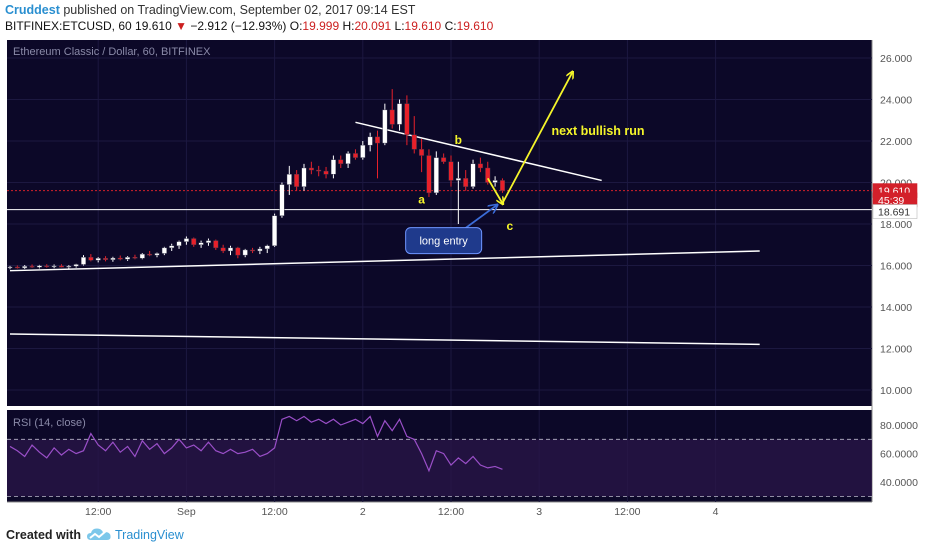  Describe the element at coordinates (149, 535) in the screenshot. I see `tradingview-brand: TradingView` at that location.